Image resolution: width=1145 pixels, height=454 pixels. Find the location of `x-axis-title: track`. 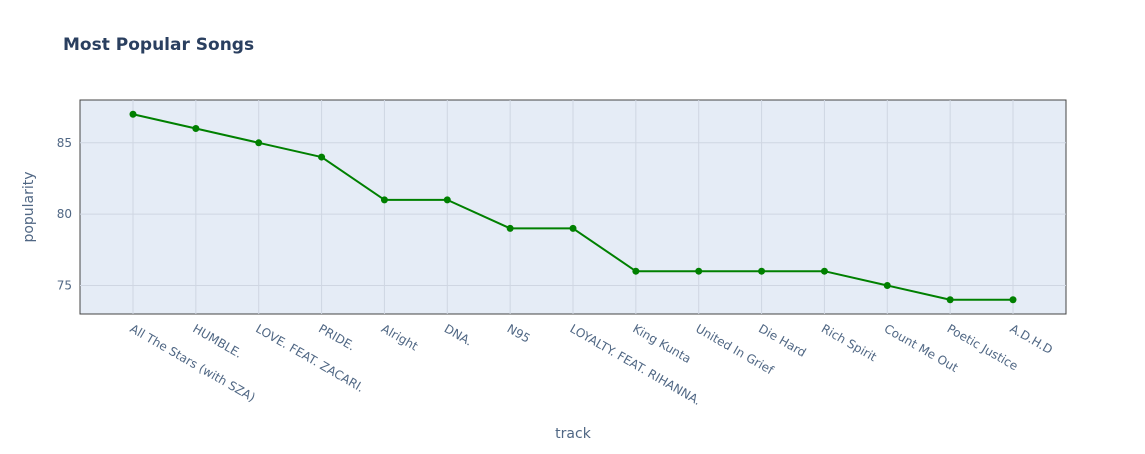

x-axis-title: track is located at coordinates (573, 434).